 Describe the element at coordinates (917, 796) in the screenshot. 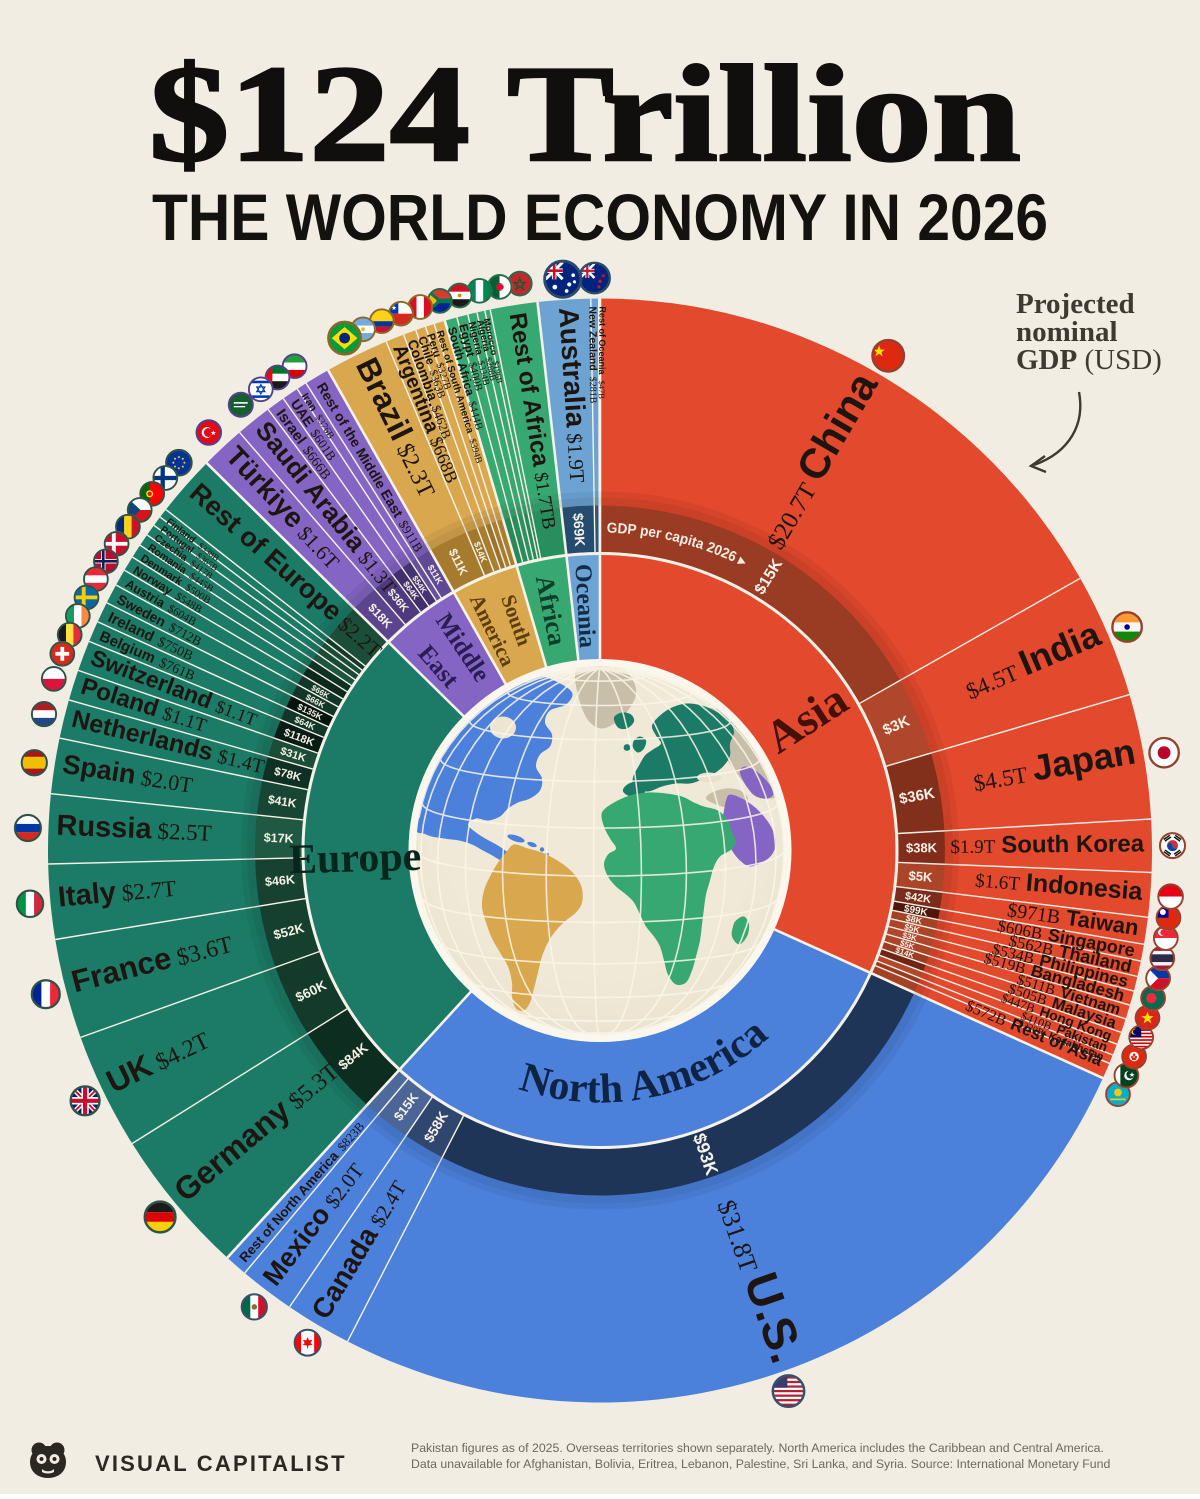

I see `svg-text: $36K` at that location.